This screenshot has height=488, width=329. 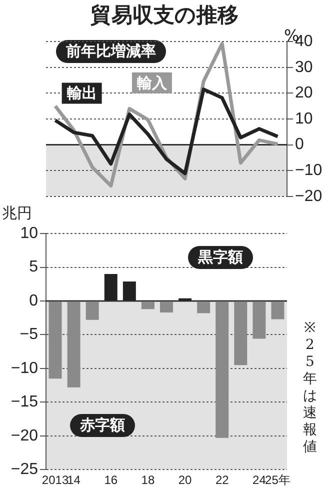 What do you see at coordinates (304, 67) in the screenshot?
I see `y-tick-label: 30` at bounding box center [304, 67].